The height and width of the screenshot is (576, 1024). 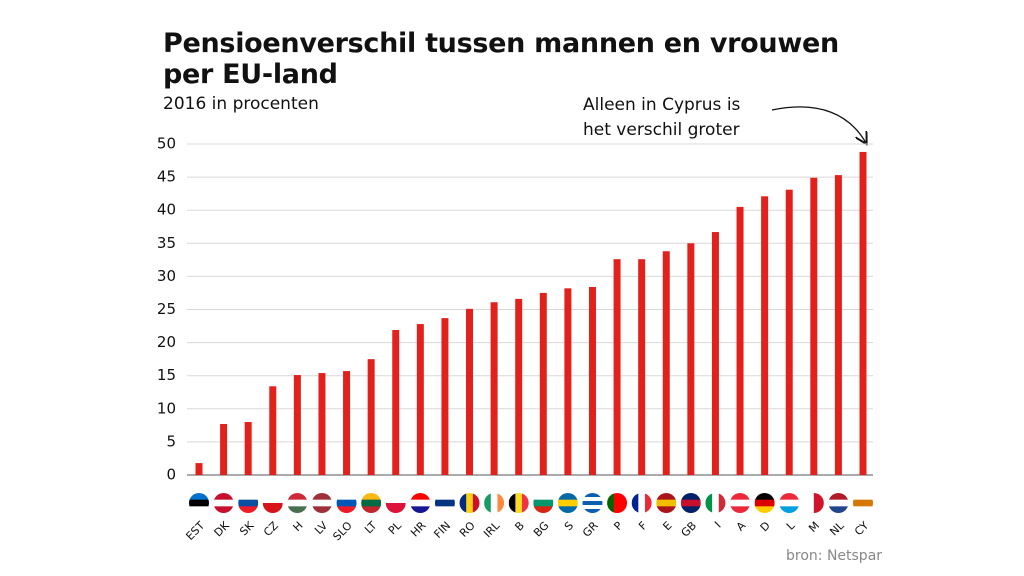 What do you see at coordinates (298, 526) in the screenshot?
I see `x-tick-label: H` at bounding box center [298, 526].